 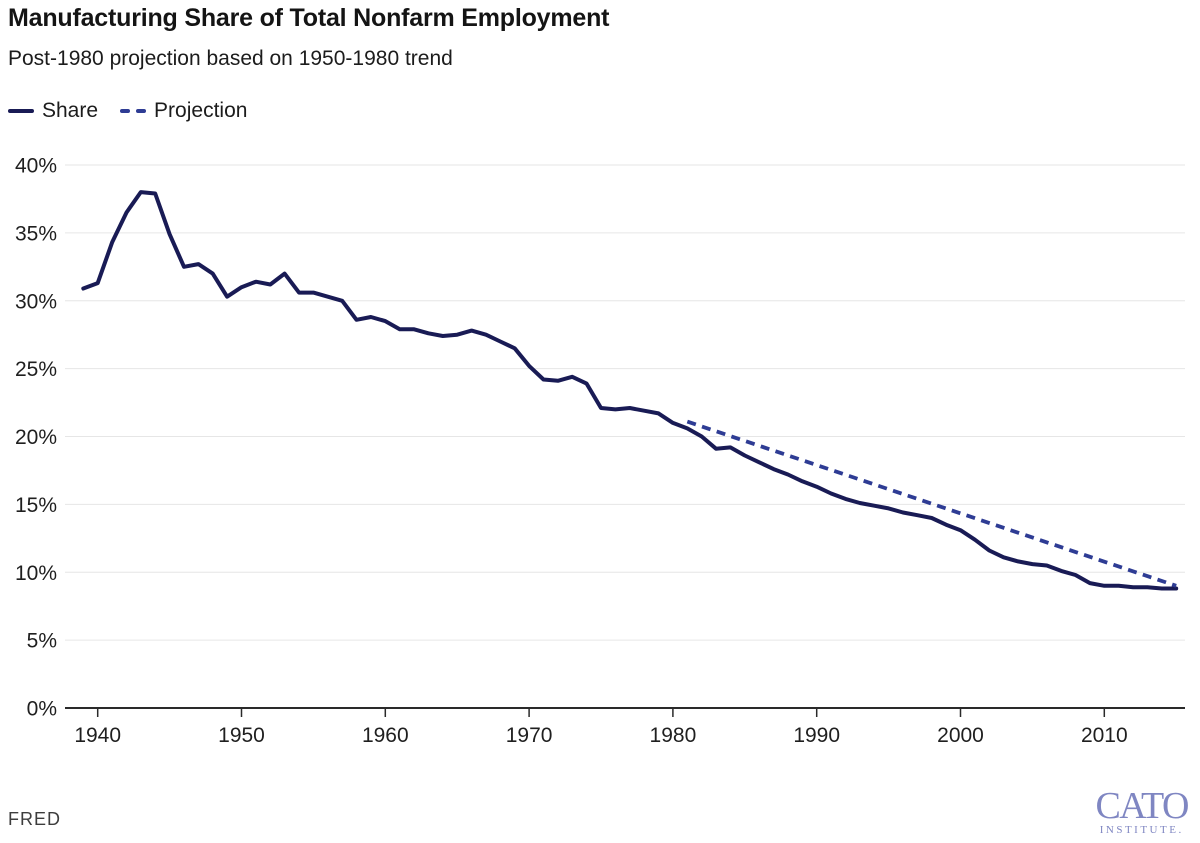 I want to click on legend-item-projection: Projection, so click(x=183, y=111).